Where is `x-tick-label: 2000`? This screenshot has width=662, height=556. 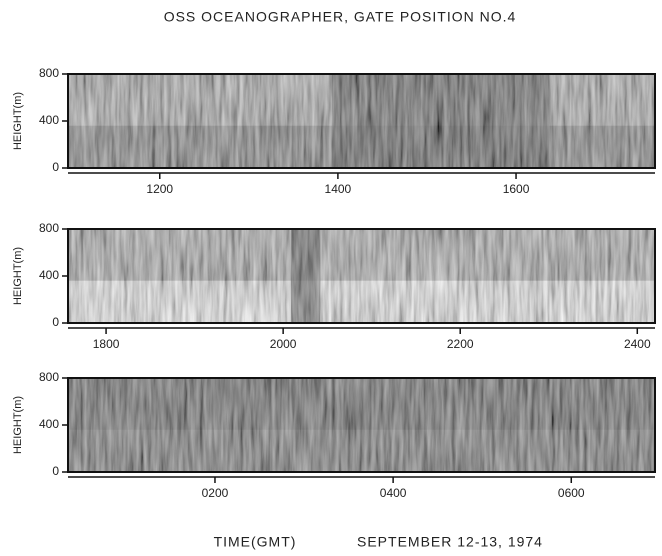
x-tick-label: 2000 is located at coordinates (283, 344).